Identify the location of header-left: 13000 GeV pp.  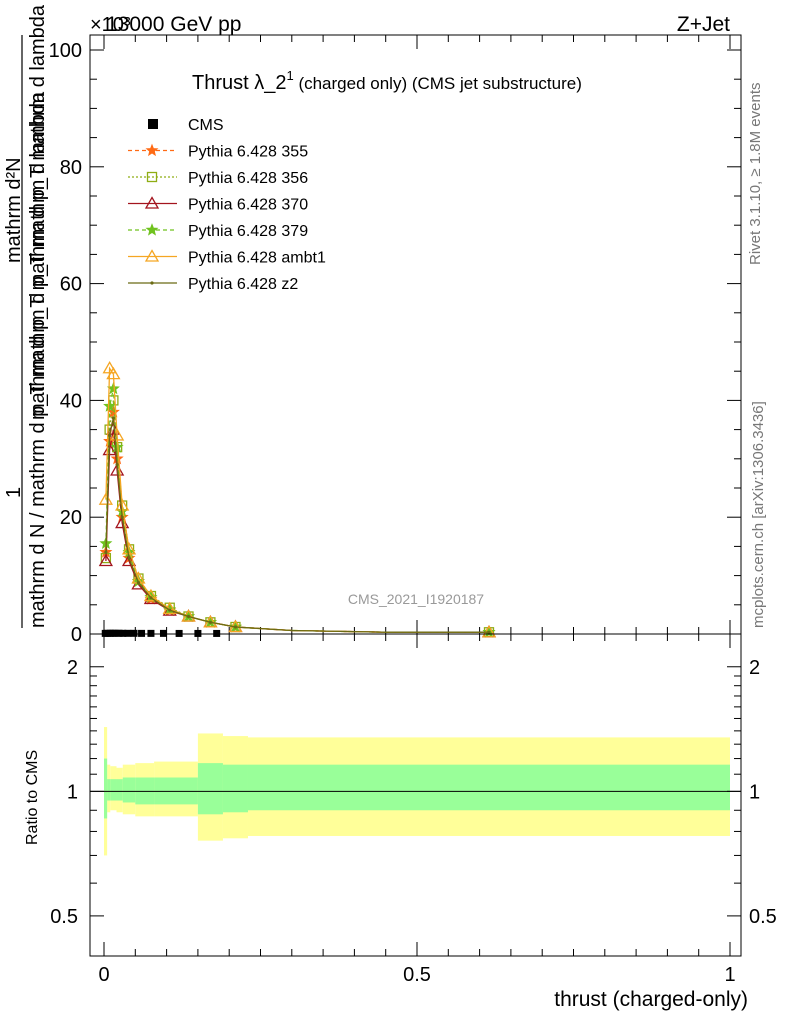
(173, 24).